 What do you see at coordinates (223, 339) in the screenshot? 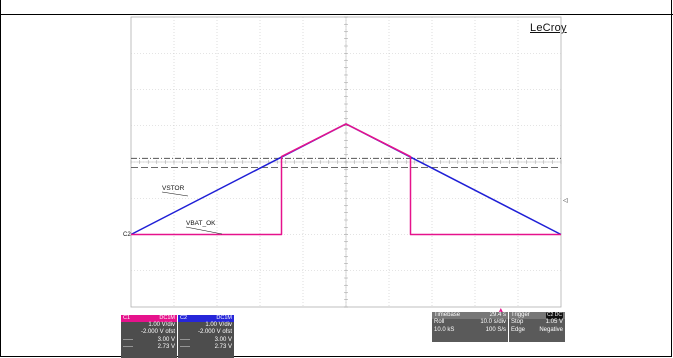
I see `ch2-level1: 3.00 V` at bounding box center [223, 339].